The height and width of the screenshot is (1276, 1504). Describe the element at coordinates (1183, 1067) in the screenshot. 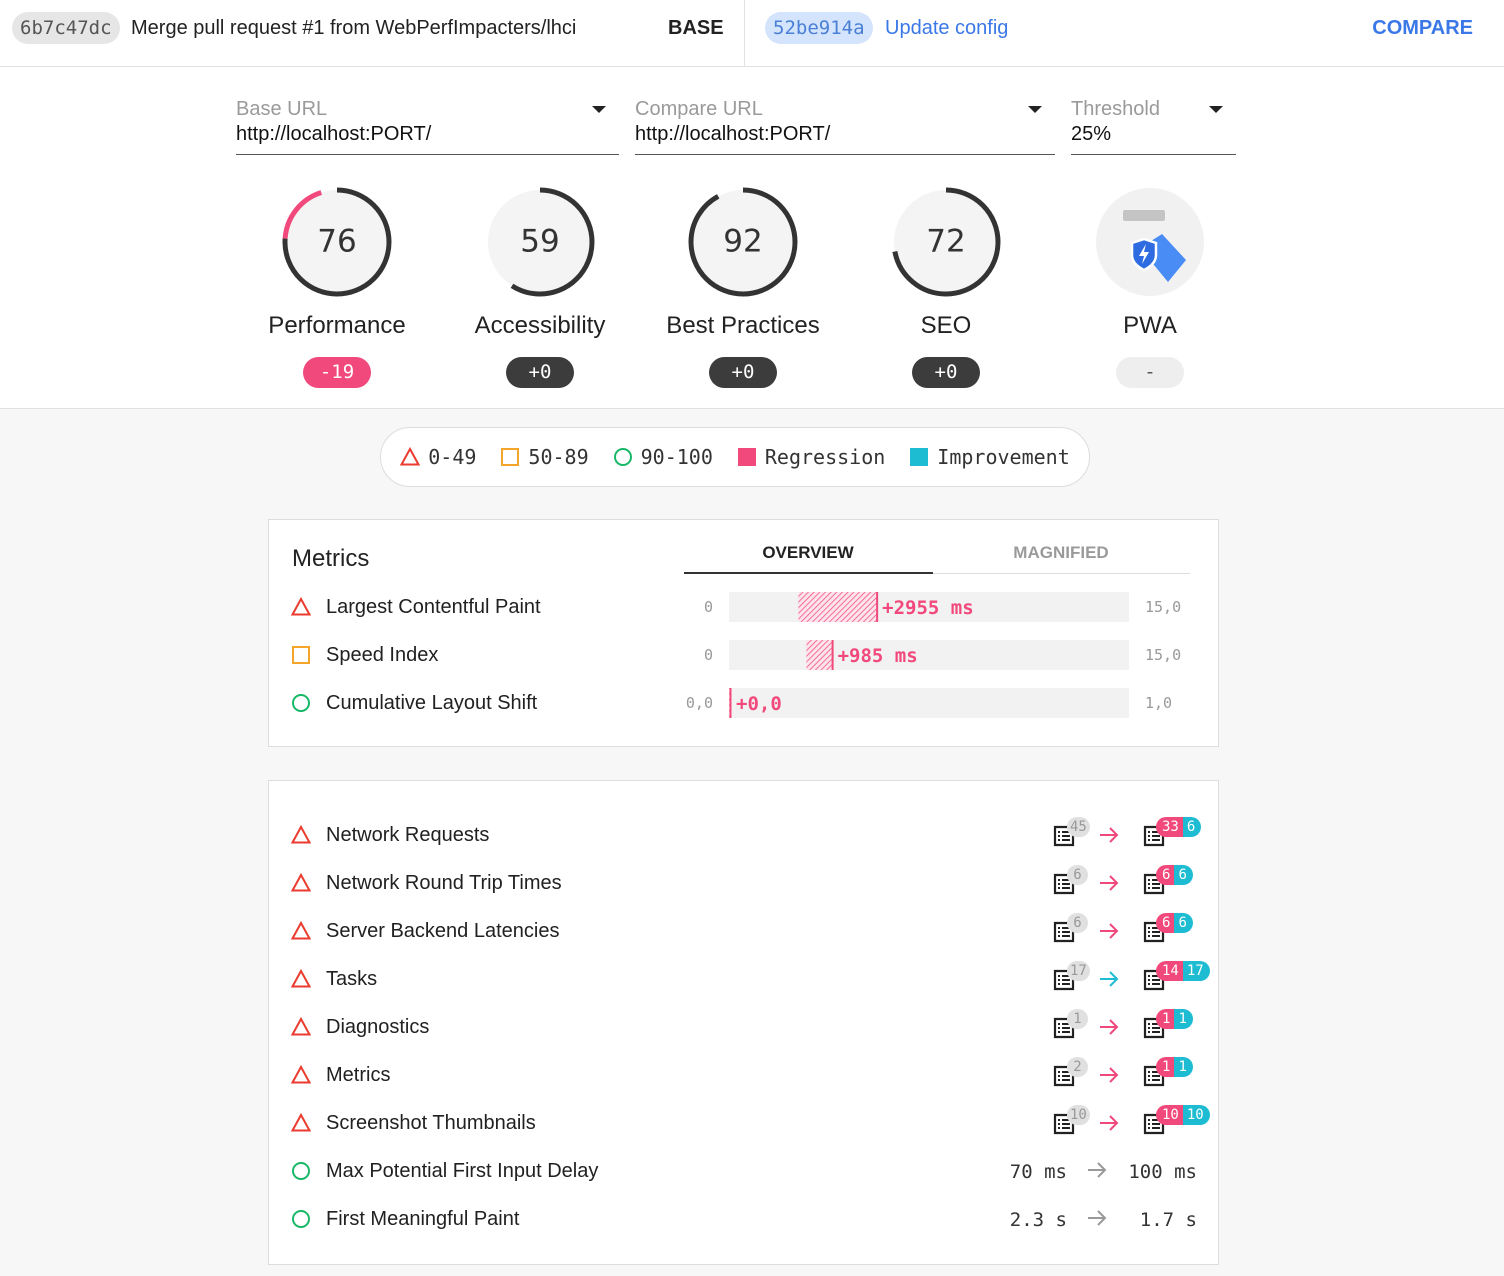

I see `improvement-count: 1` at that location.